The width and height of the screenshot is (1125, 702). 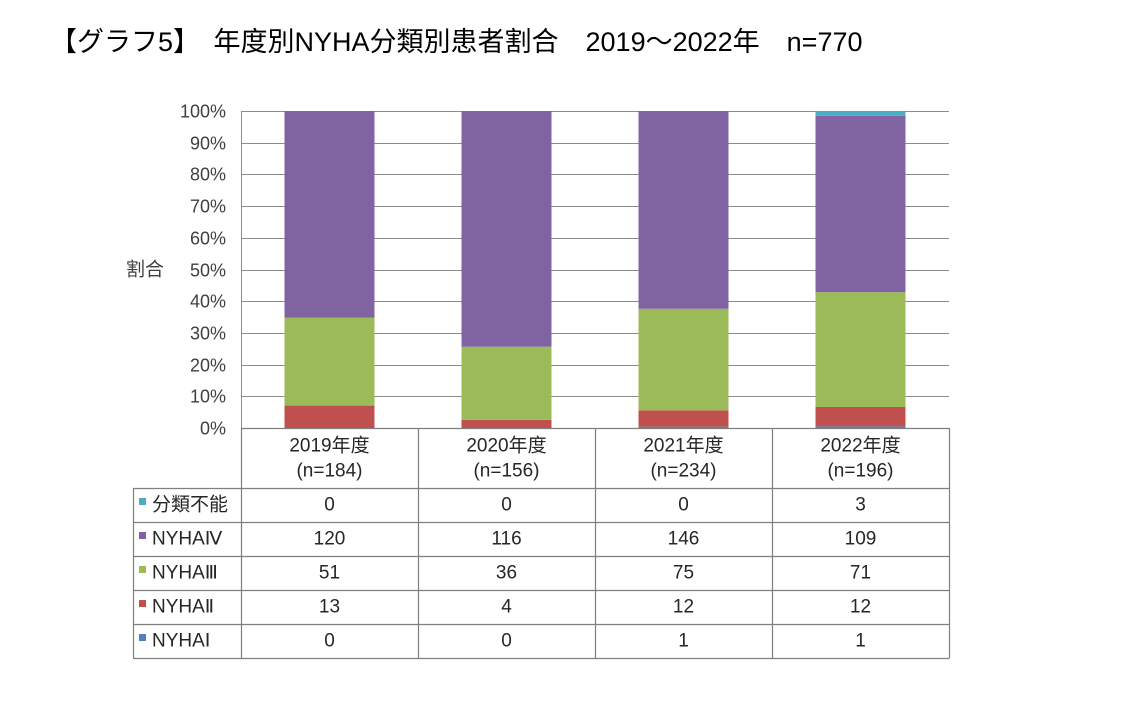 What do you see at coordinates (860, 573) in the screenshot?
I see `table-cell-value: 71` at bounding box center [860, 573].